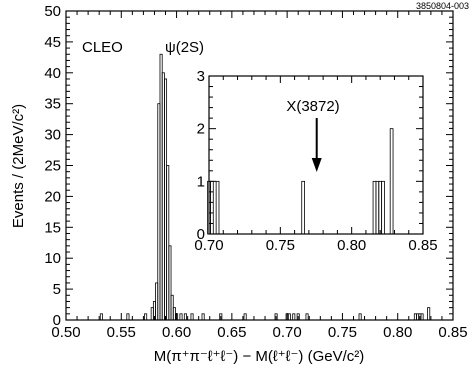 The width and height of the screenshot is (475, 370). What do you see at coordinates (184, 47) in the screenshot?
I see `psi2s-label: ψ(2S)` at bounding box center [184, 47].